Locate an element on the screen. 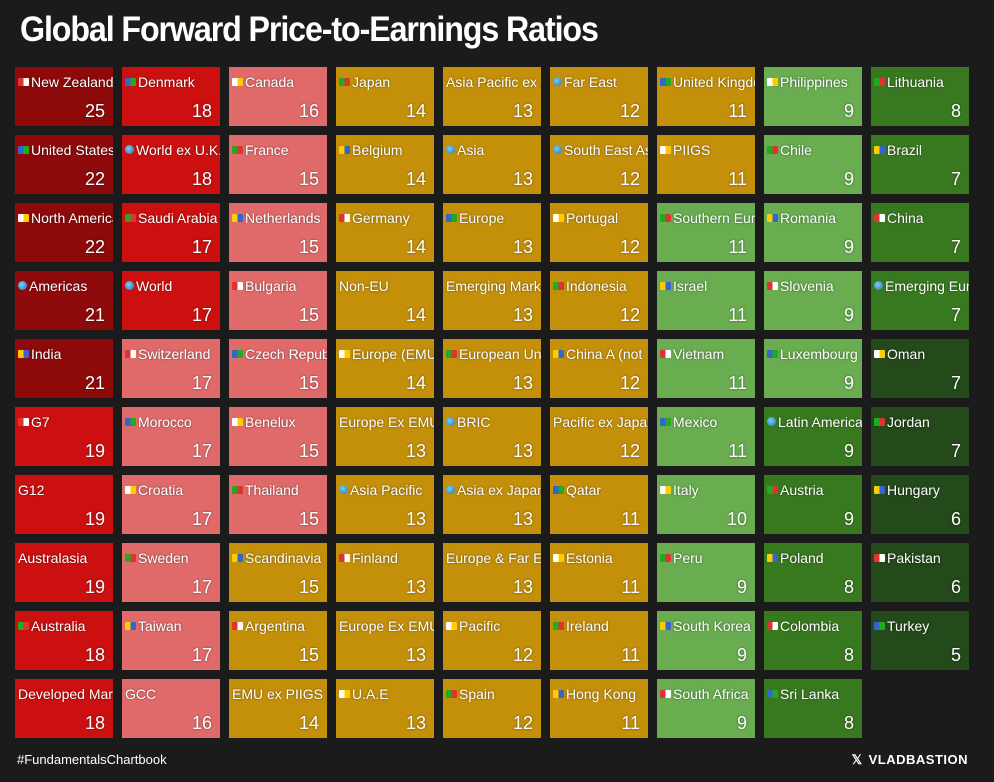 This screenshot has height=782, width=994. tile-label-text: Switzerland is located at coordinates (174, 354).